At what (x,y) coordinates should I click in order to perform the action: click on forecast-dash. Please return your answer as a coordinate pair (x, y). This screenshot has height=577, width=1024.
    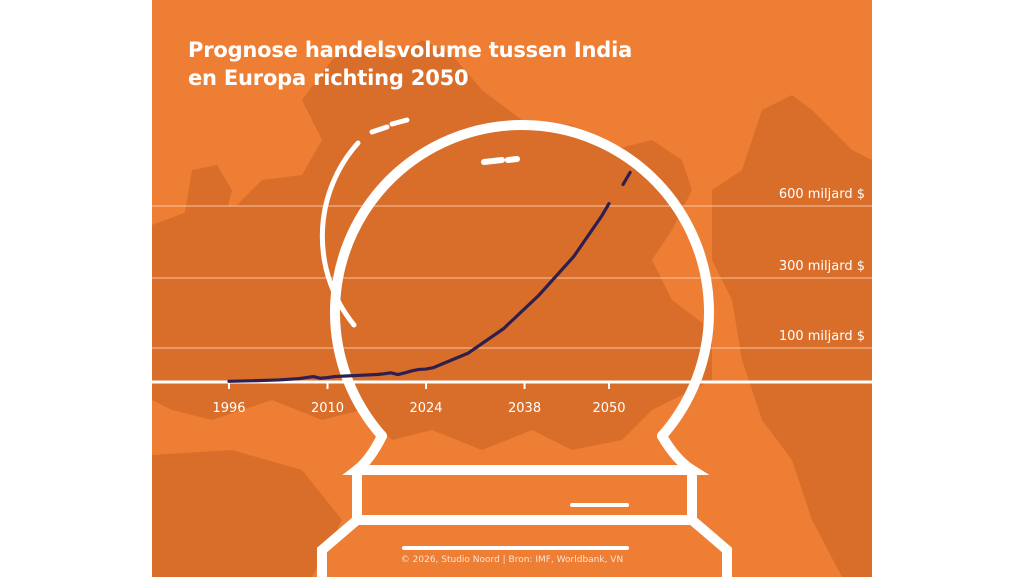
    Looking at the image, I should click on (626, 178).